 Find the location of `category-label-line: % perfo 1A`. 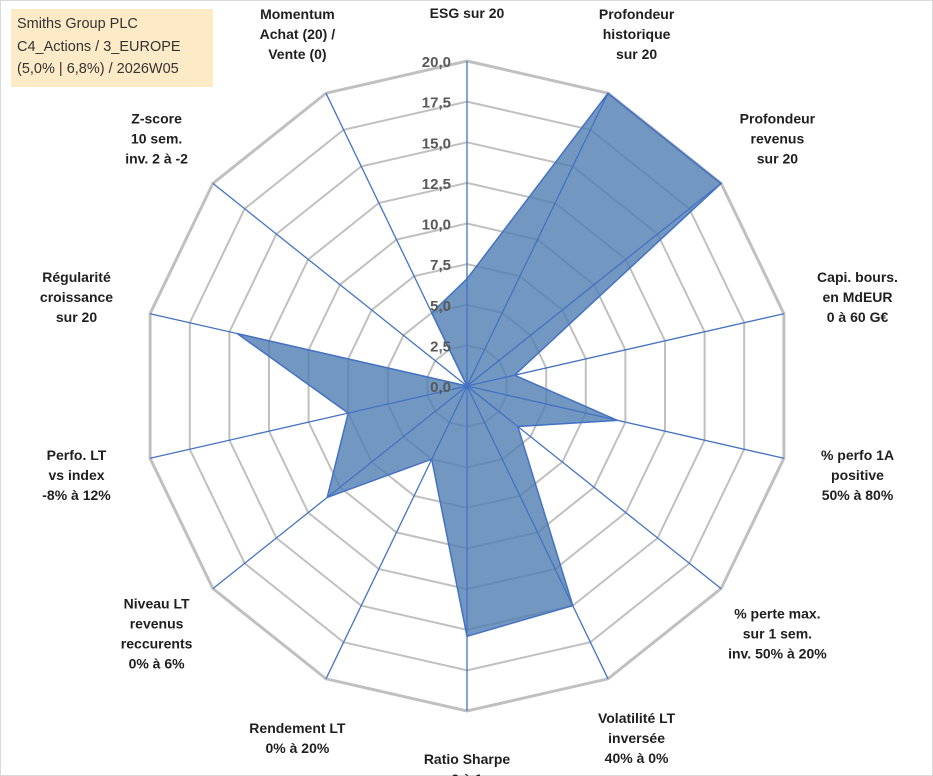

category-label-line: % perfo 1A is located at coordinates (857, 455).